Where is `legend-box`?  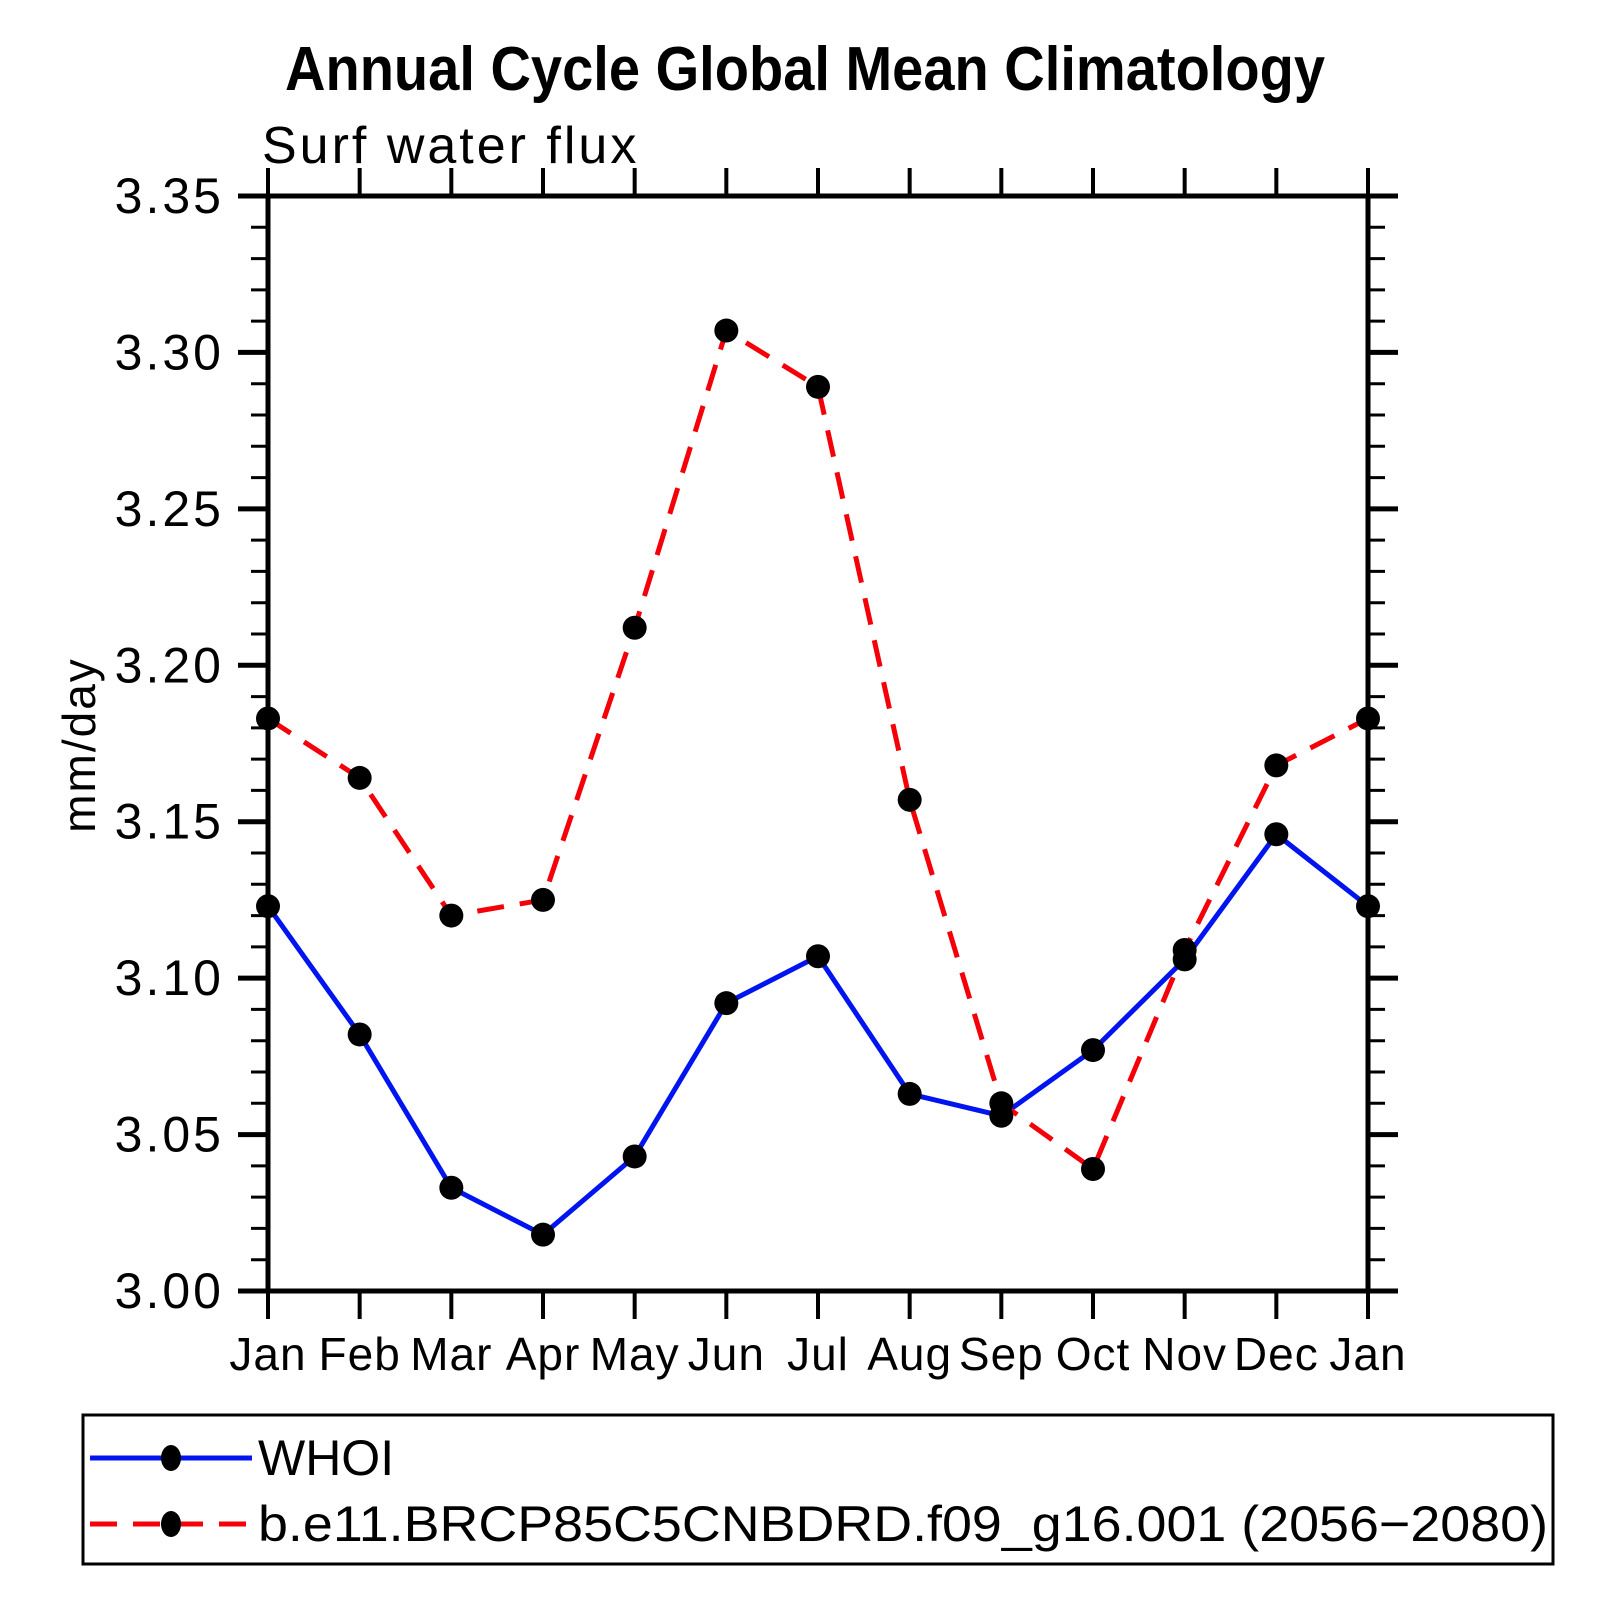 legend-box is located at coordinates (818, 1489).